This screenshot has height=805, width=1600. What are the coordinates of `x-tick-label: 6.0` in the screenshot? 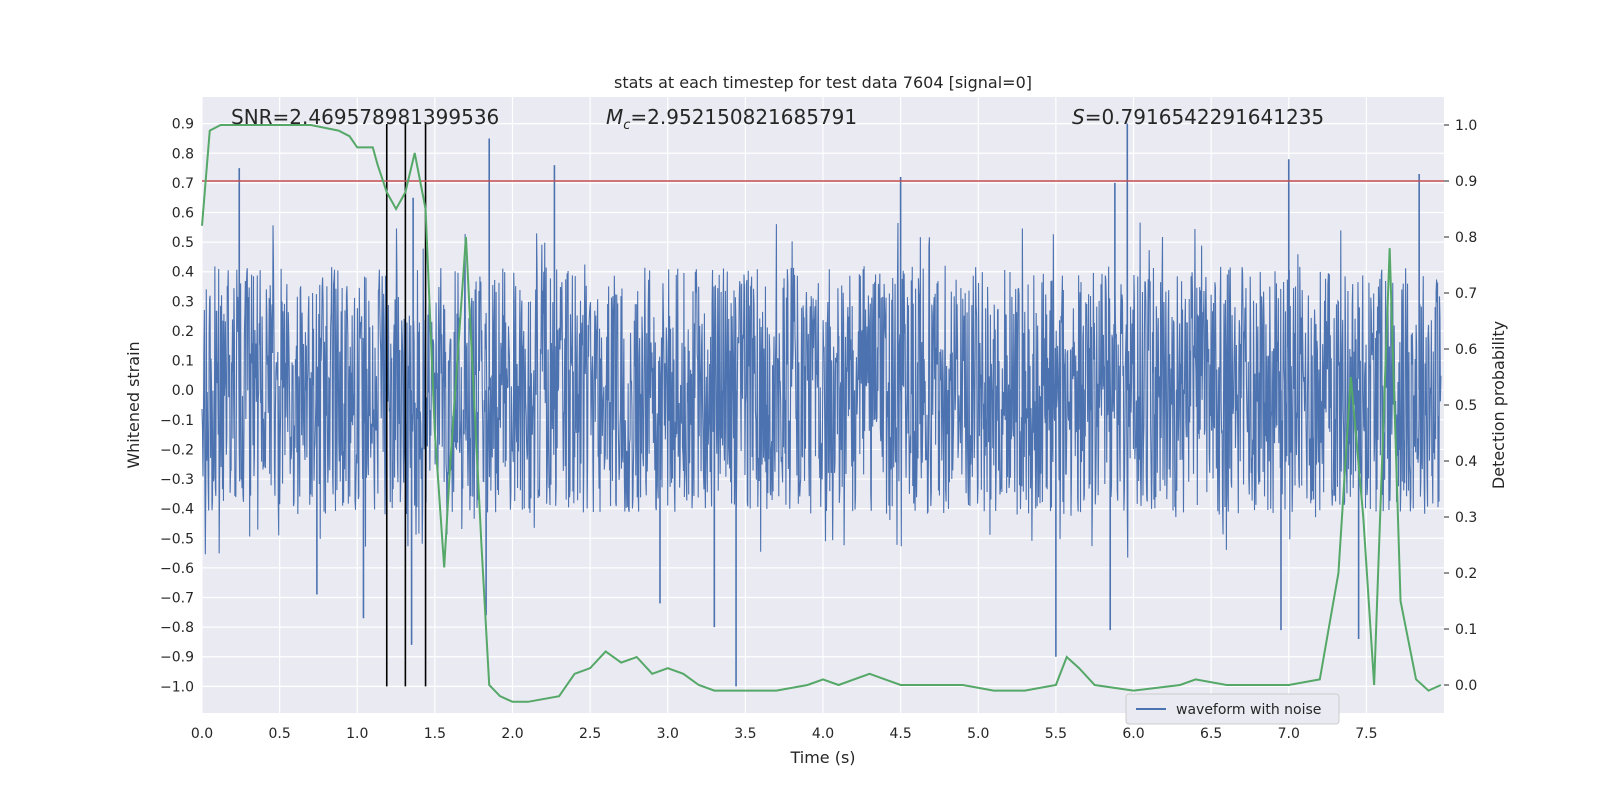 It's located at (1133, 734).